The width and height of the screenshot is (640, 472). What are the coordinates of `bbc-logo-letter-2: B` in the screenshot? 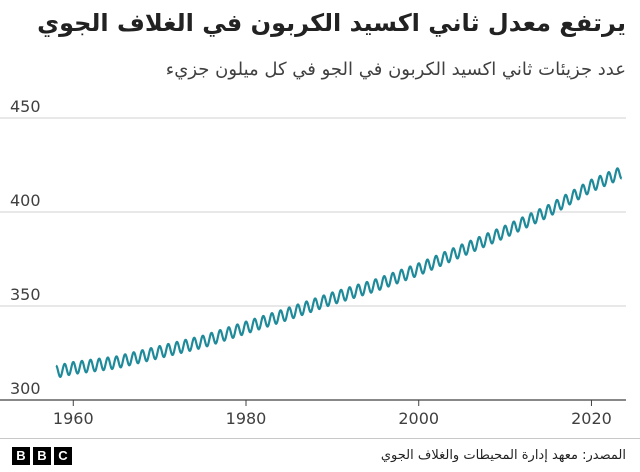 It's located at (42, 456).